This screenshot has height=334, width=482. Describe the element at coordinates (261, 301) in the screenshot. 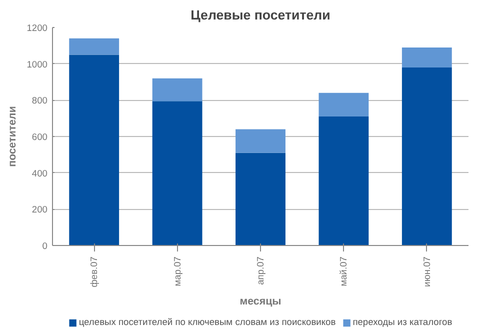

I see `x-axis-title: месяцы` at that location.